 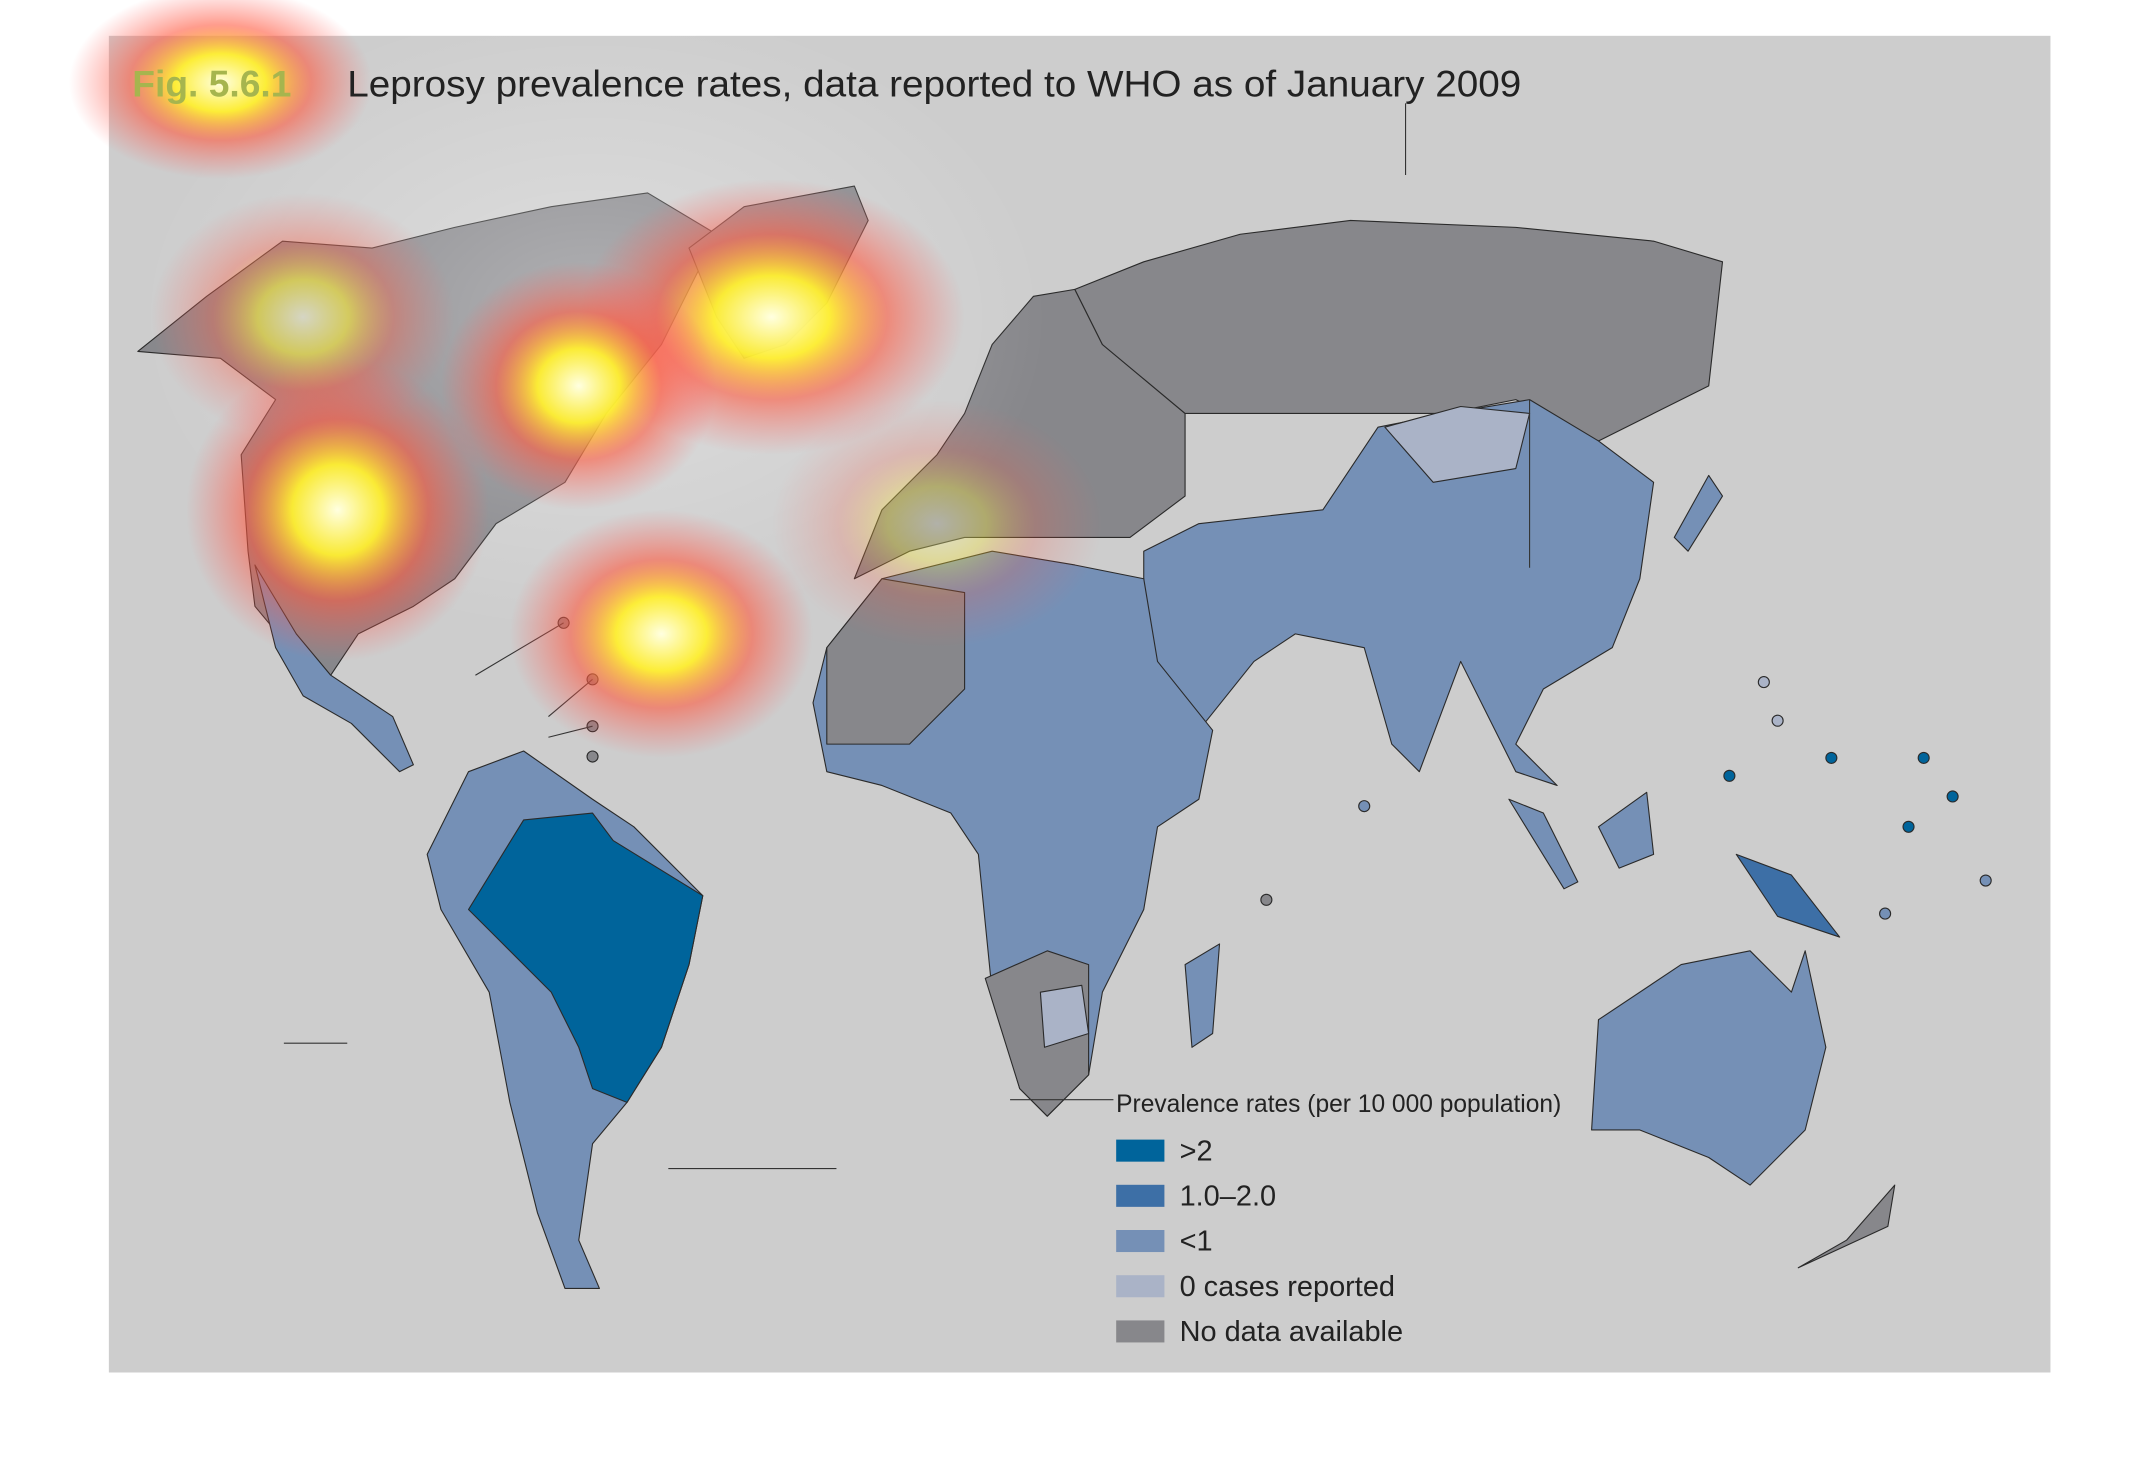 I want to click on australia, so click(x=1709, y=1068).